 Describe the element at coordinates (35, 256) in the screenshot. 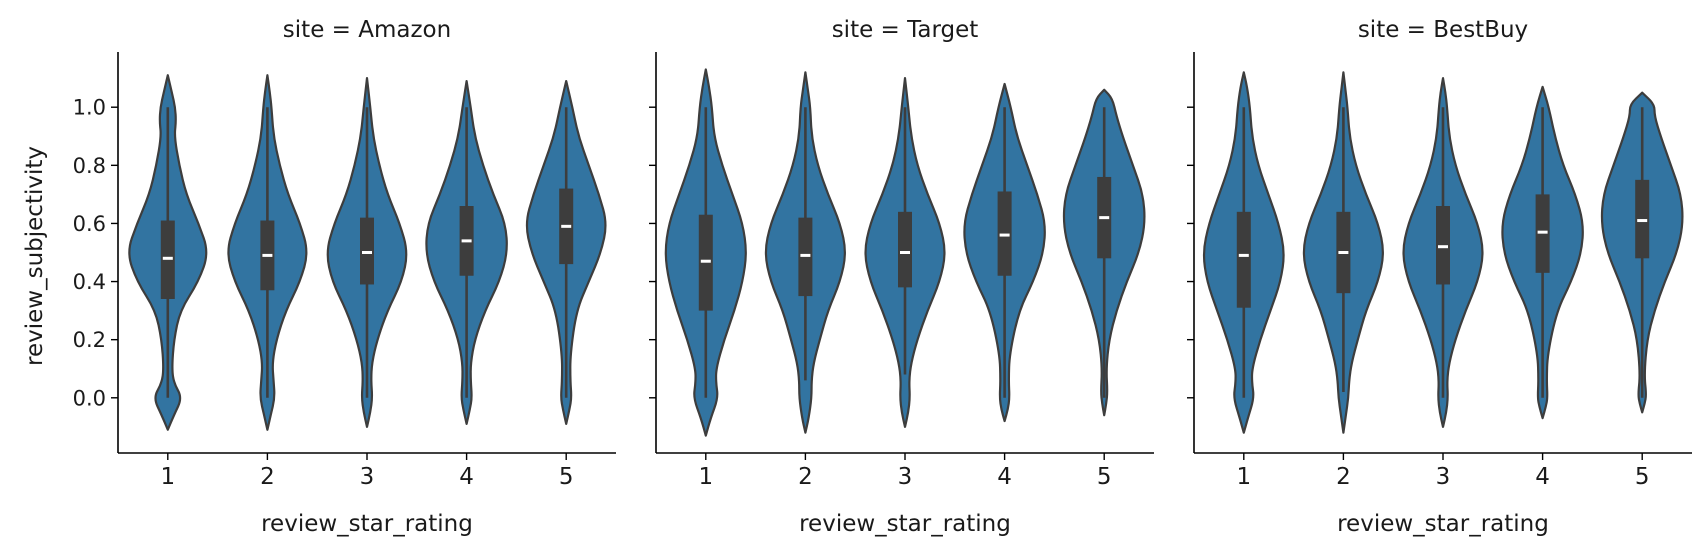

I see `y-axis-label: review_subjectivity` at that location.